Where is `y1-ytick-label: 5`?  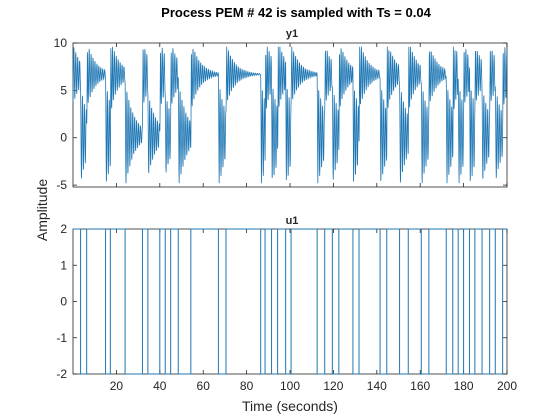 y1-ytick-label: 5 is located at coordinates (63, 90).